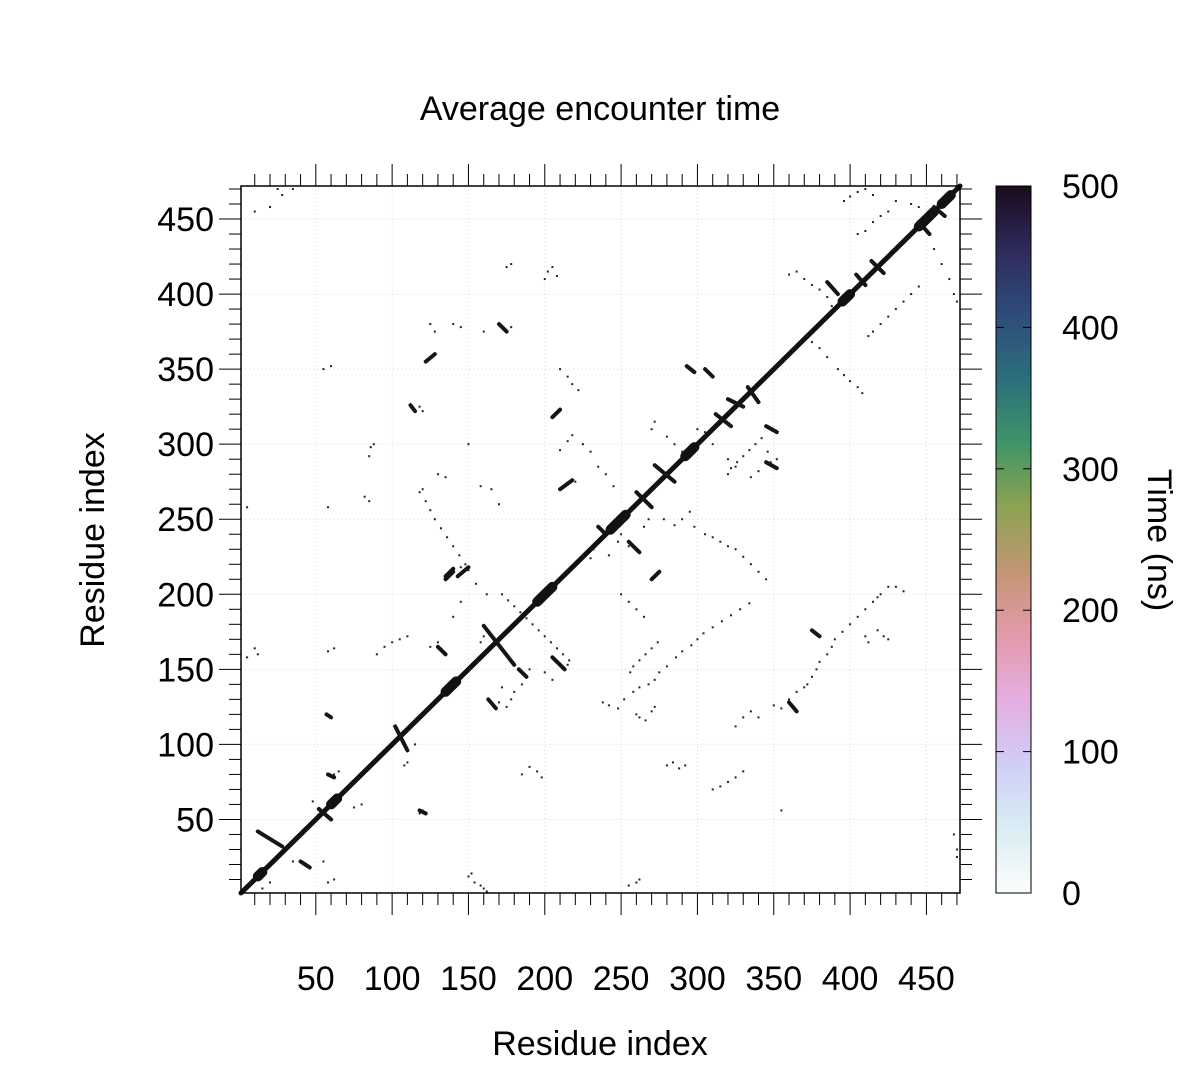 The width and height of the screenshot is (1200, 1080). I want to click on x-tick-label-200: 200, so click(544, 979).